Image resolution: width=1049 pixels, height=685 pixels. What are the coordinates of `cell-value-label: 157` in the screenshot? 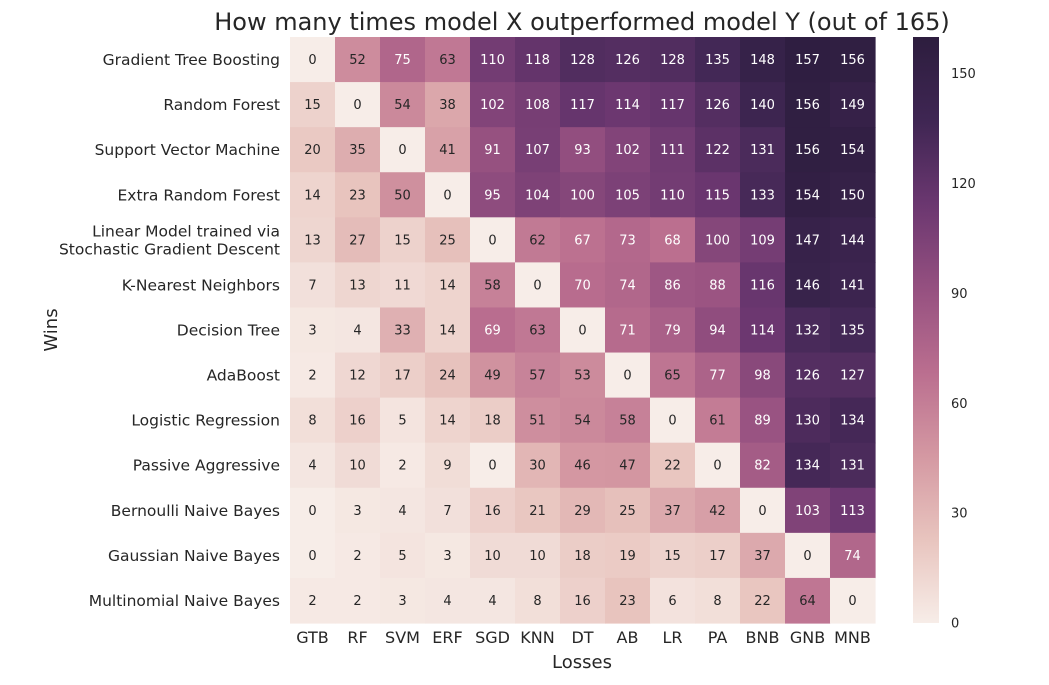 It's located at (807, 60).